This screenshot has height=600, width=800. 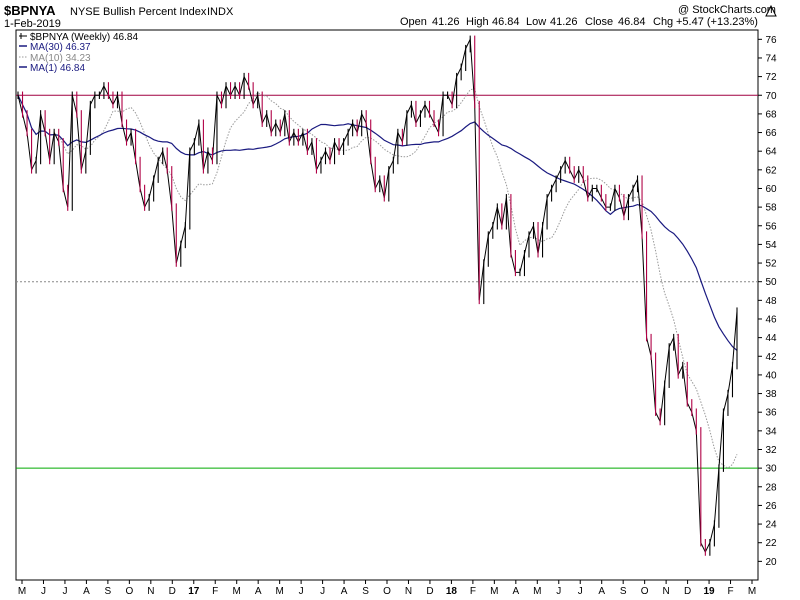 I want to click on y-tick-label: 30, so click(x=771, y=469).